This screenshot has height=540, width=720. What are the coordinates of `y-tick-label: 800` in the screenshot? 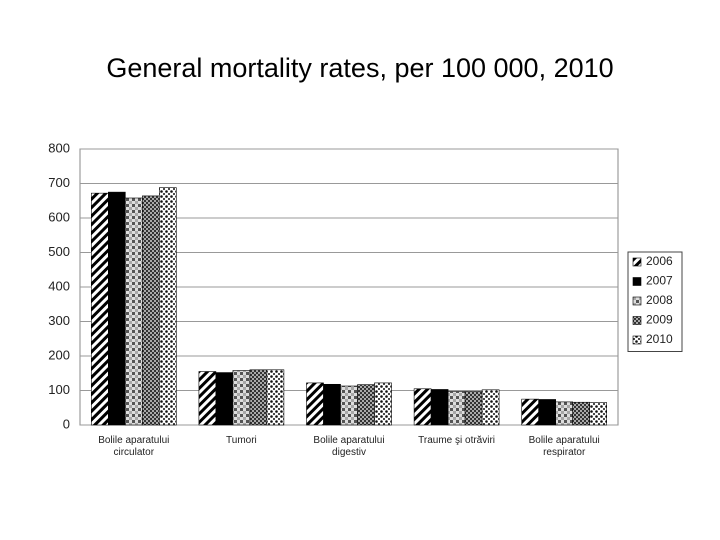 It's located at (59, 147).